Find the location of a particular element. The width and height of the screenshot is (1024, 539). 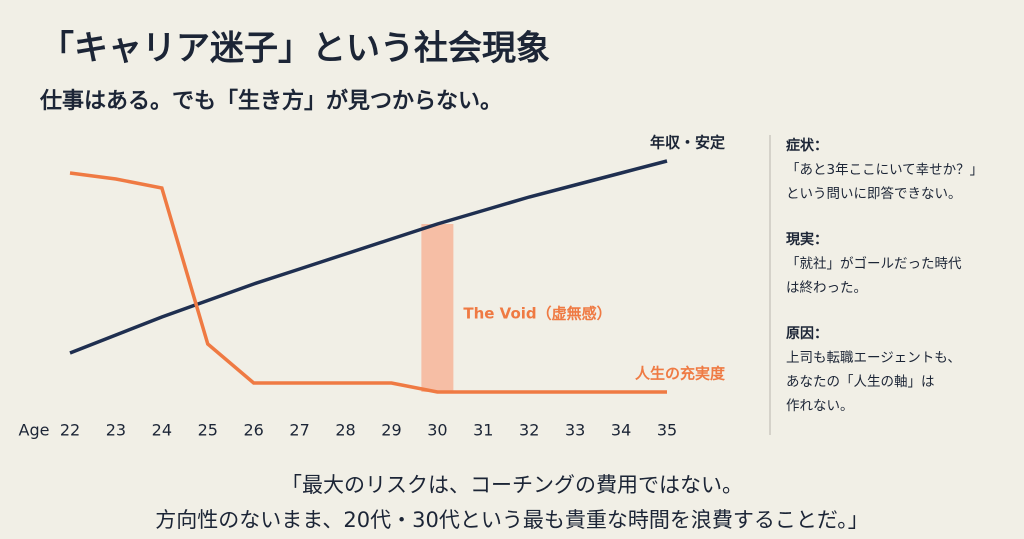

x-tick-label: 23 is located at coordinates (116, 430).